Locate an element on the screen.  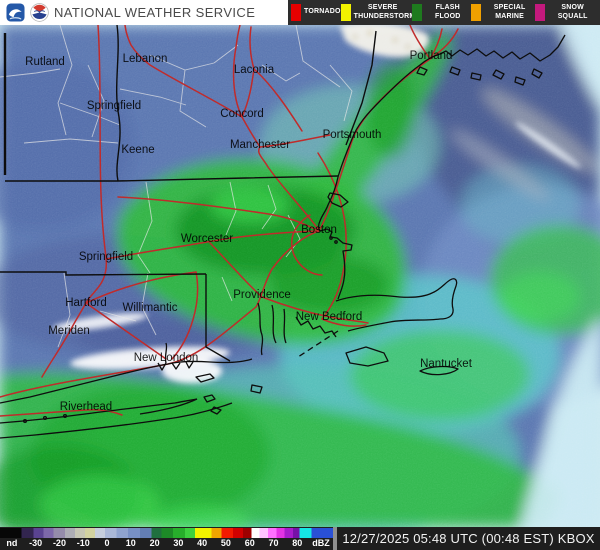
colorbar-tick: 60 is located at coordinates (249, 543).